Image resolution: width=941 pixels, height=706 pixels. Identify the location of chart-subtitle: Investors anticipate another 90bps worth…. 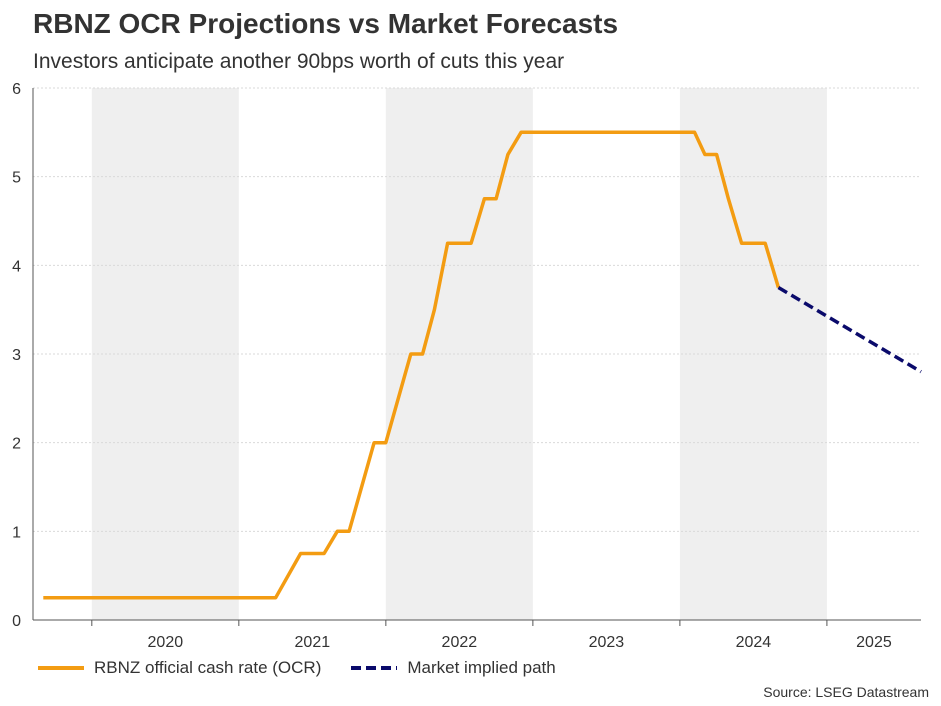
(299, 61).